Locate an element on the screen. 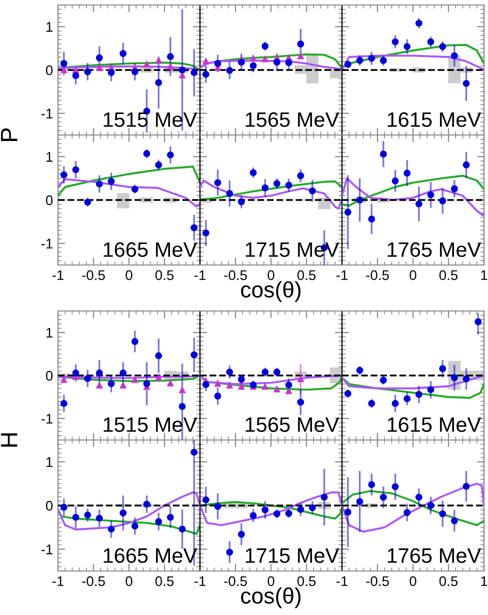  y-axis-title: H is located at coordinates (9, 440).